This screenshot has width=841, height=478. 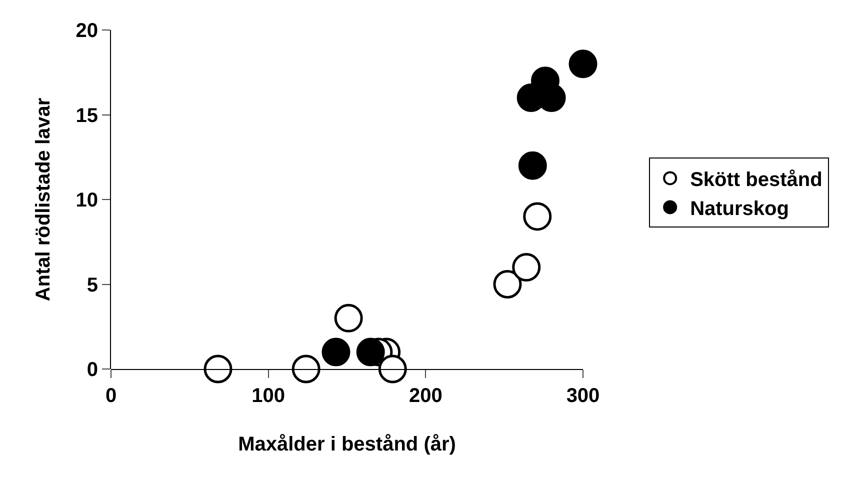 What do you see at coordinates (756, 180) in the screenshot?
I see `legend-label: Skött bestånd` at bounding box center [756, 180].